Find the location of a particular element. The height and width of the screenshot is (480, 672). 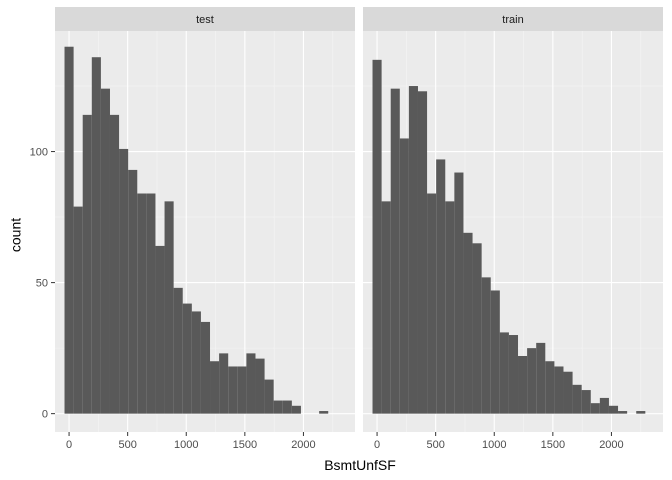

y-tick-label: 0 is located at coordinates (45, 415).